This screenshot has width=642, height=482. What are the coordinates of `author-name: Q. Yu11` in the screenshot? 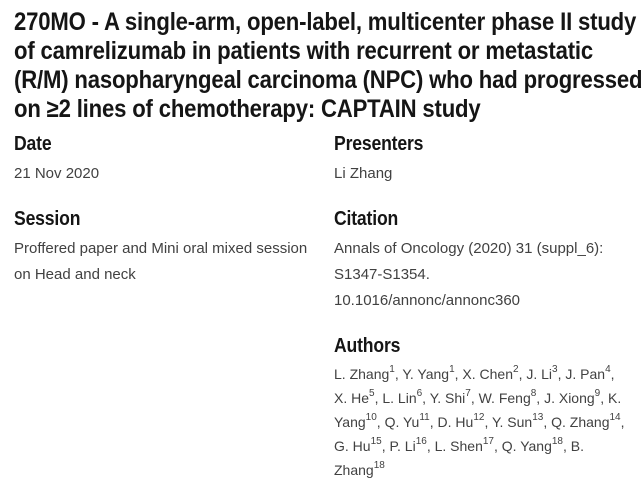 It's located at (407, 421).